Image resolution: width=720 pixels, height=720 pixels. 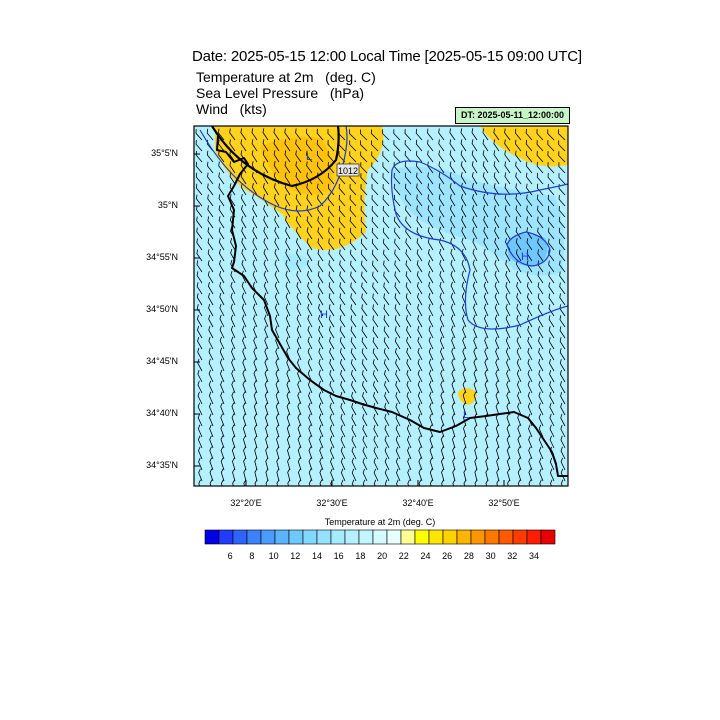 I want to click on high-label: H, so click(x=324, y=315).